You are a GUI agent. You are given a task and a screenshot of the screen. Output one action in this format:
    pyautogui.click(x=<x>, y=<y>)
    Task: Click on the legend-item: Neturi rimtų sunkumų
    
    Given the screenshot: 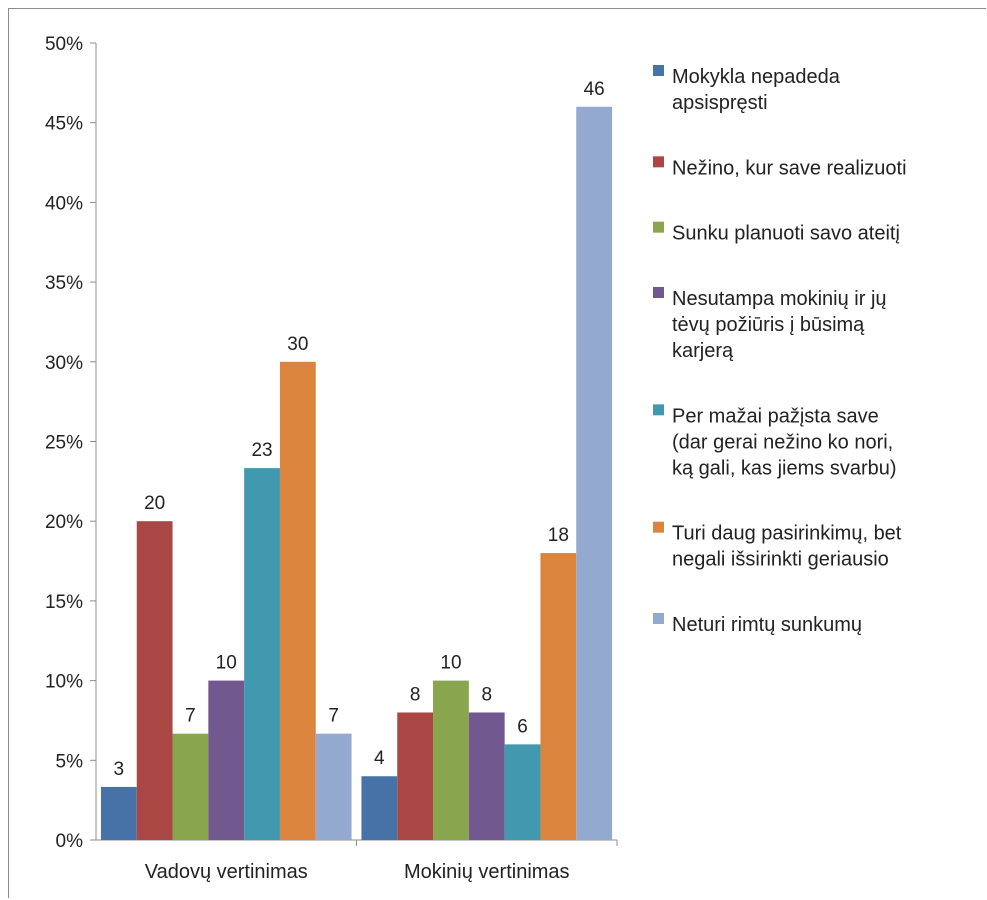 What is the action you would take?
    pyautogui.click(x=757, y=624)
    